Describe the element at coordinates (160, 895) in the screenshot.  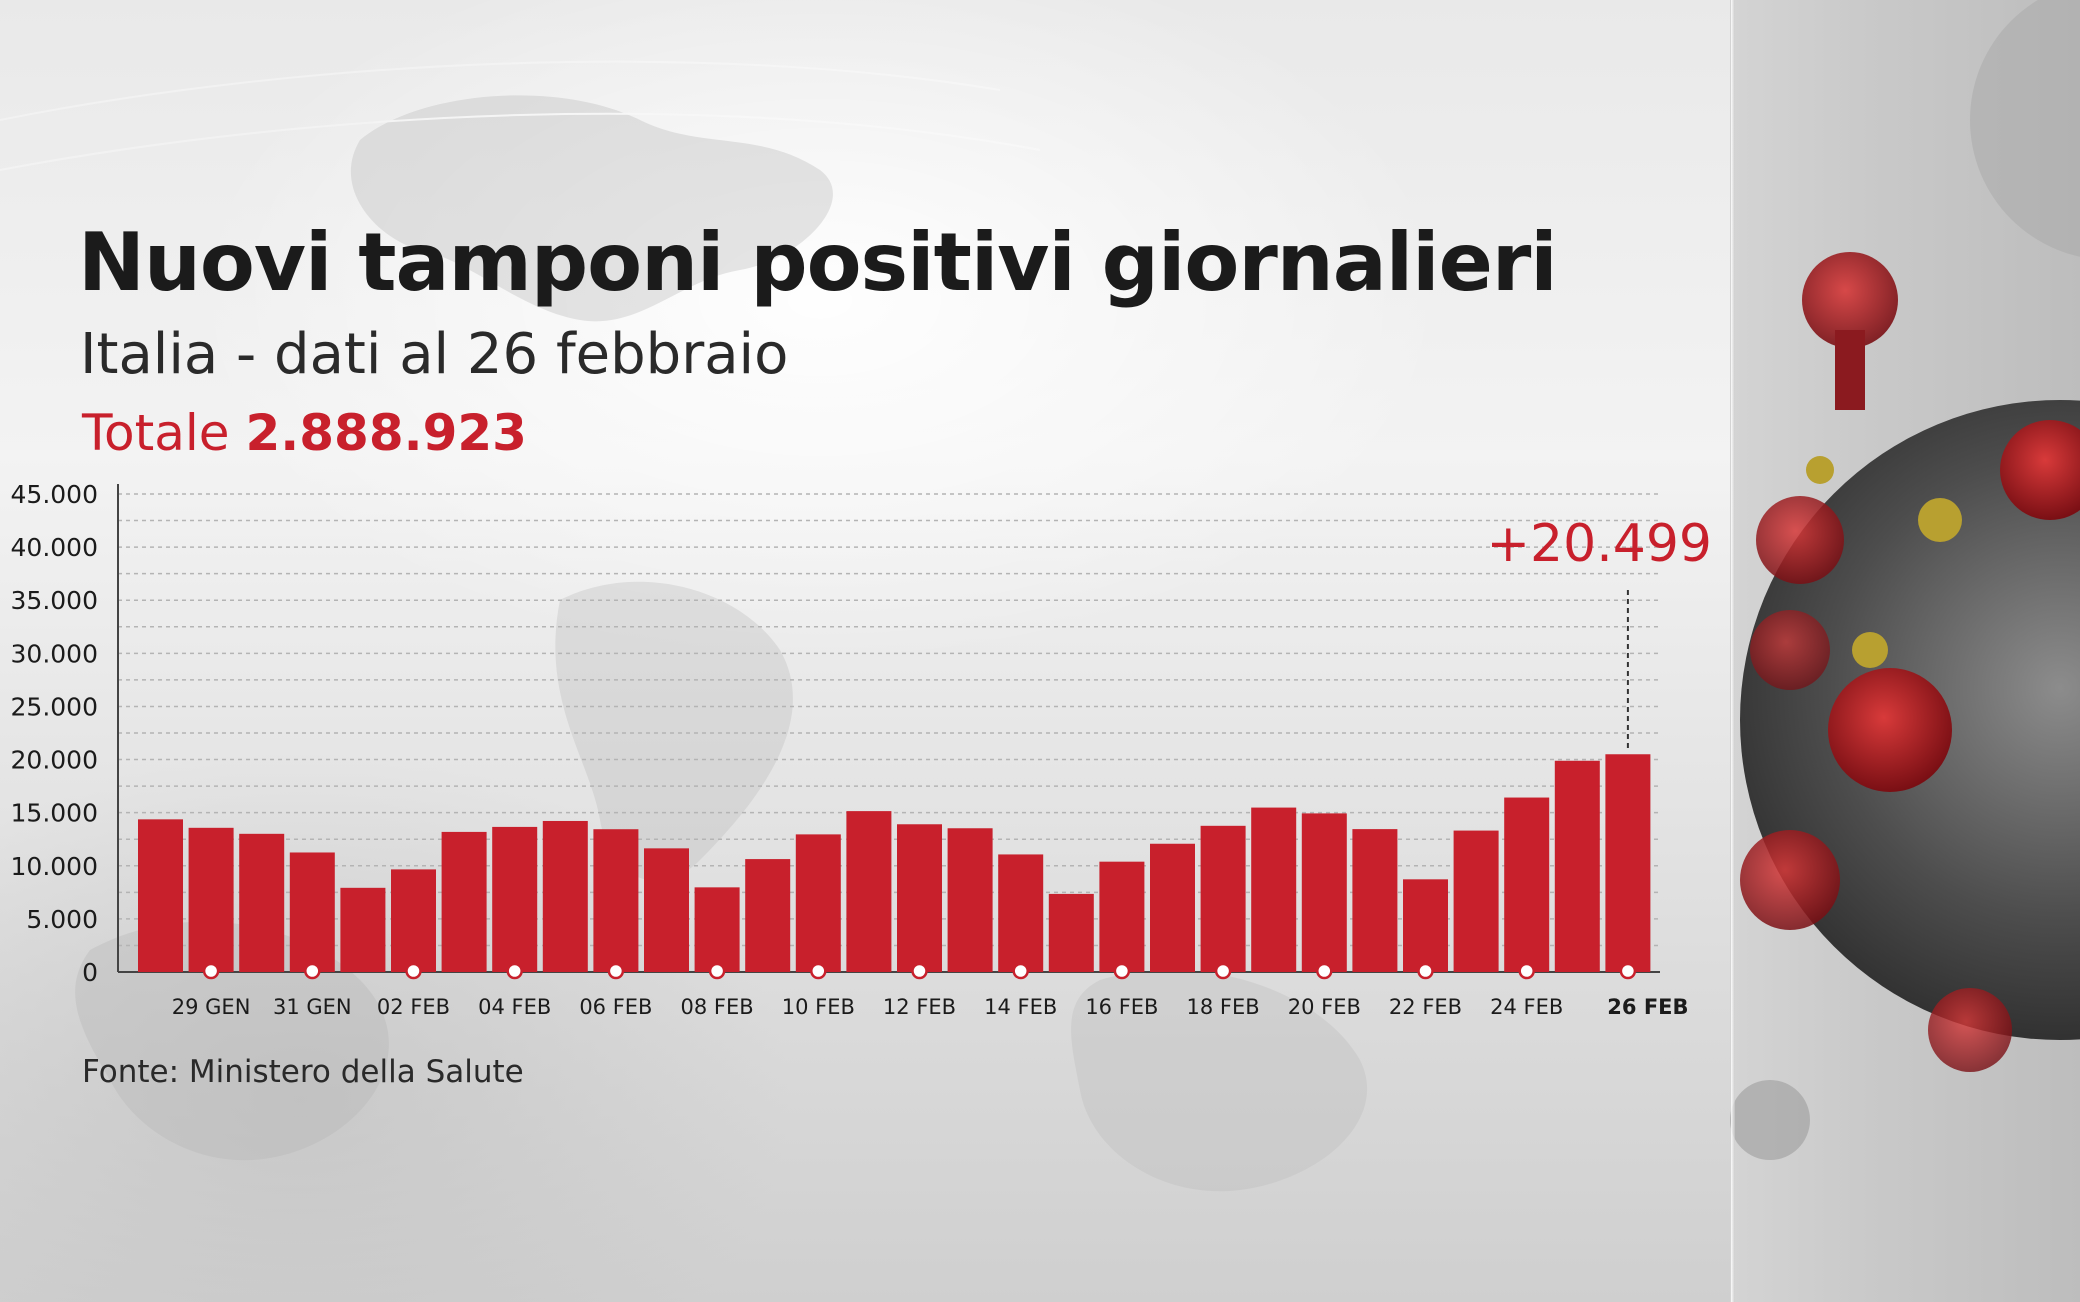
I see `bar-28-gen` at that location.